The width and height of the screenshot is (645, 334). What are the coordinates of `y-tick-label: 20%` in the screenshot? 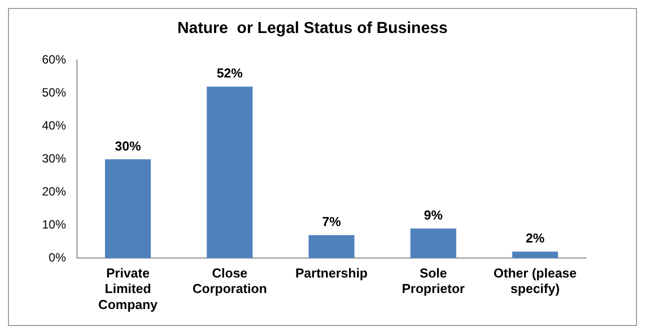 It's located at (54, 191).